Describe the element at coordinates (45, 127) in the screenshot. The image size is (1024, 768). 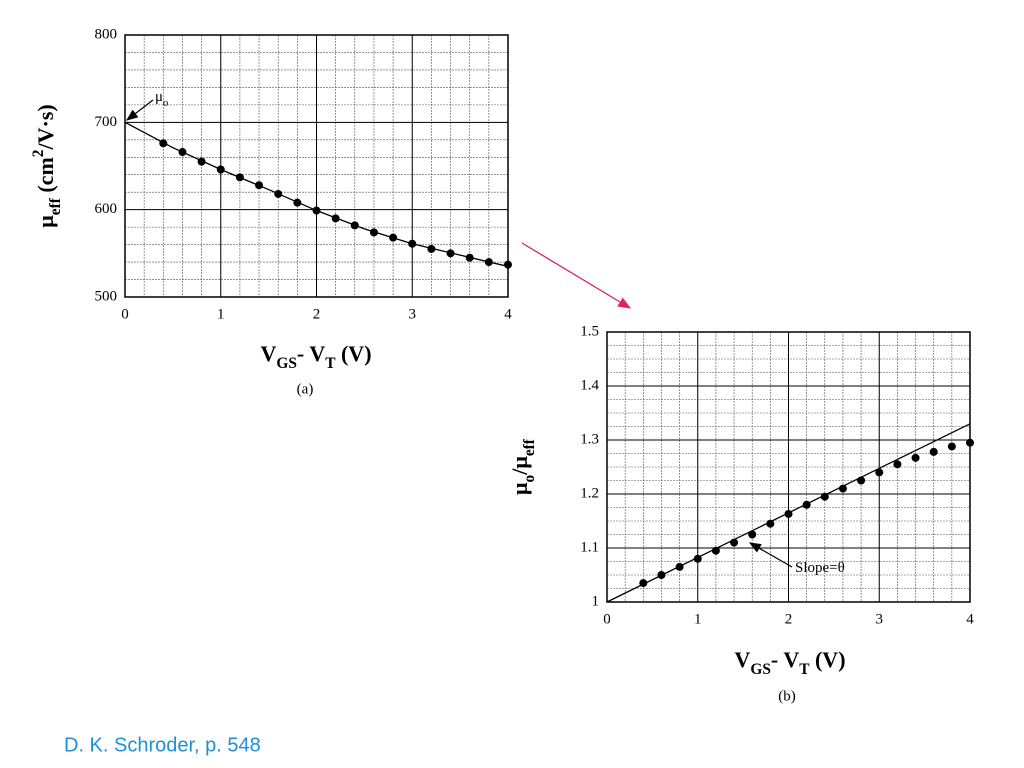
I see `text-part: /V·s)` at that location.